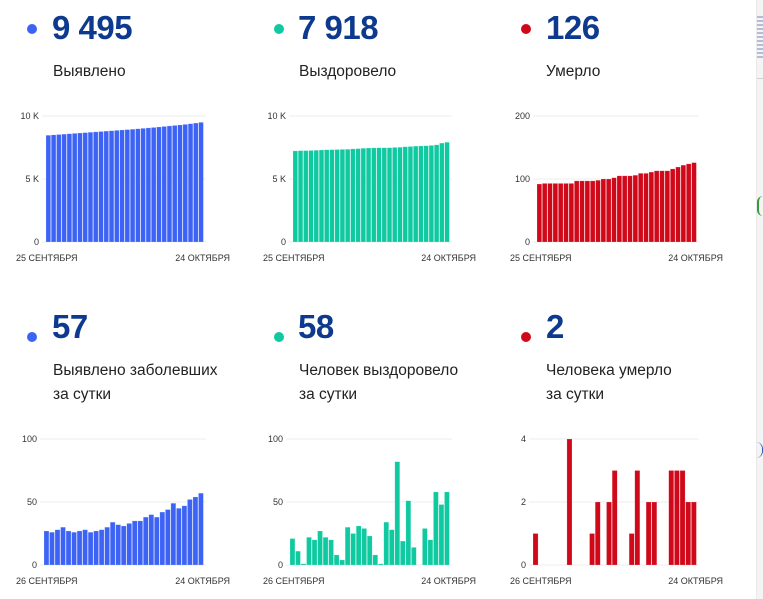 This screenshot has height=599, width=763. I want to click on divider, so click(760, 78).